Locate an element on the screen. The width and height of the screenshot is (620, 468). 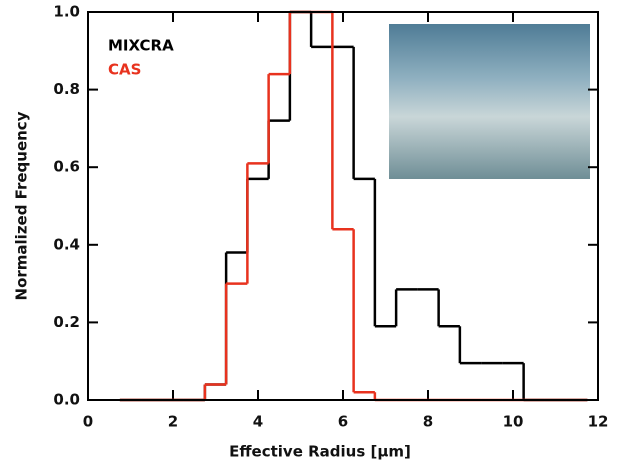
x-tick-label: 2 is located at coordinates (173, 422).